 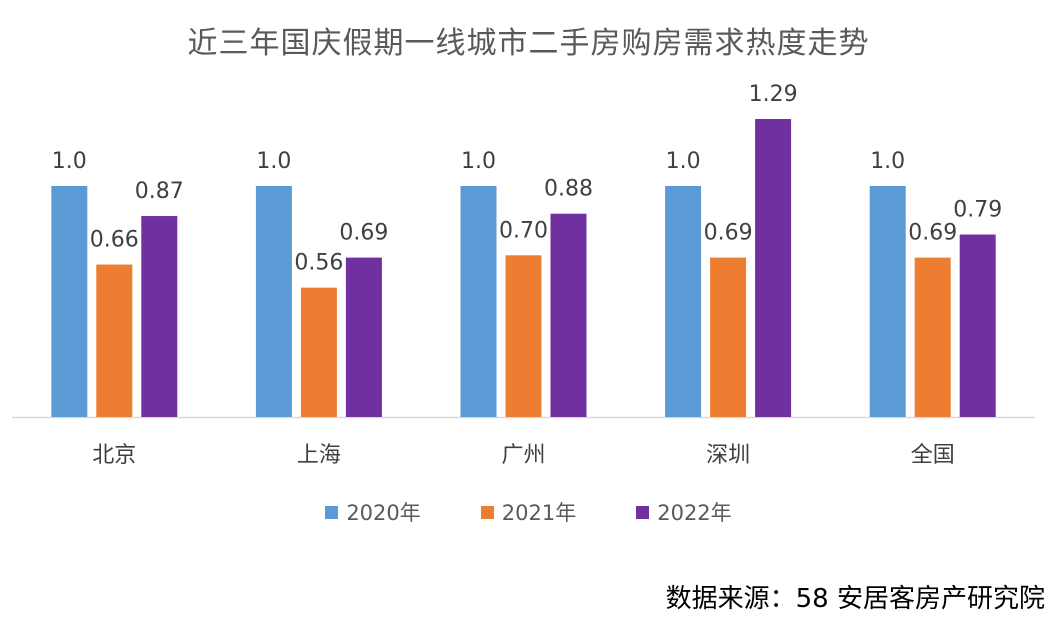 I want to click on bar-2021年-上海, so click(x=318, y=352).